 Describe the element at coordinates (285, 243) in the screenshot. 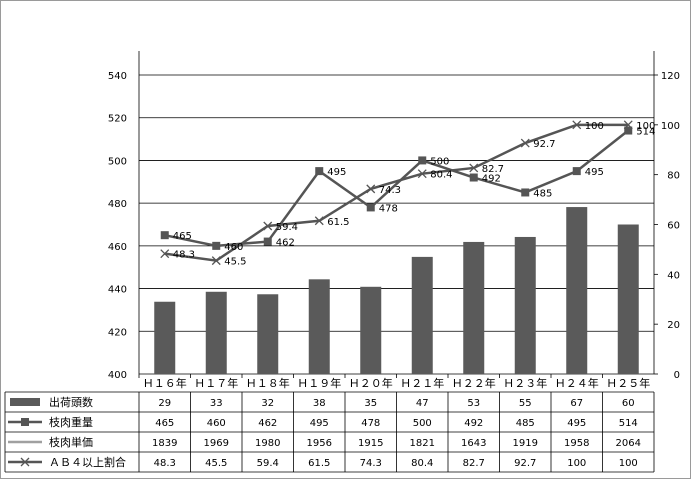

I see `data-label-carcass-weight: 462` at that location.